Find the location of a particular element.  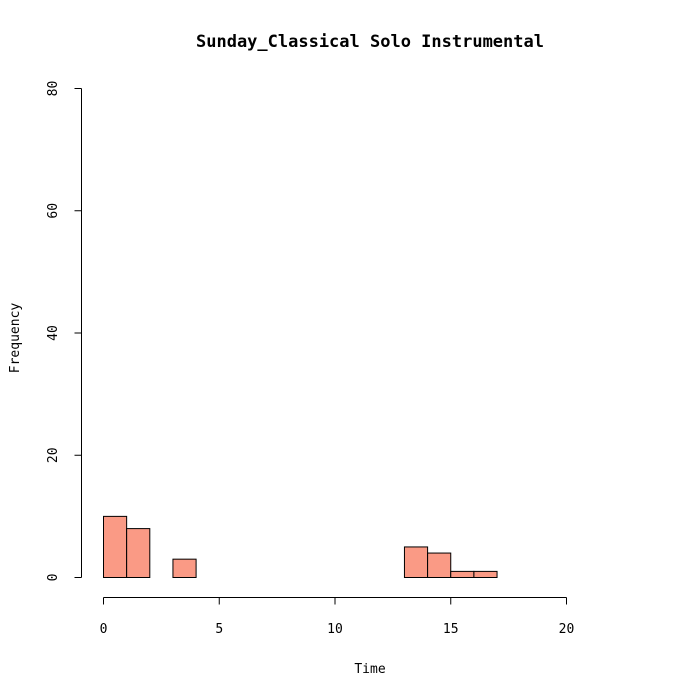

y-tick-label-3: 60 is located at coordinates (53, 211).